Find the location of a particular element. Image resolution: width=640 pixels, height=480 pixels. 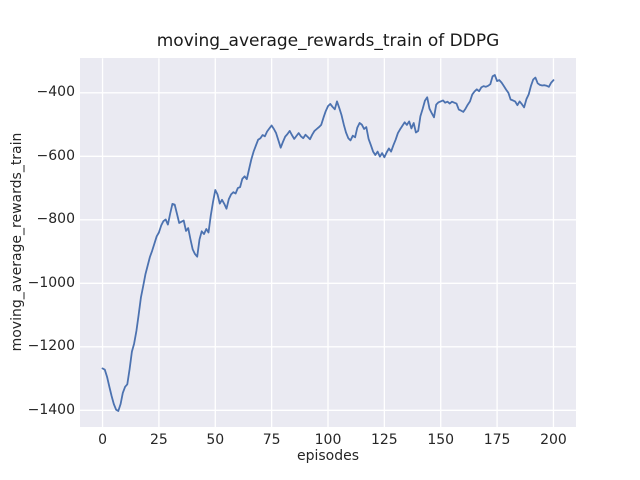

x-tick-label: 25 is located at coordinates (158, 440).